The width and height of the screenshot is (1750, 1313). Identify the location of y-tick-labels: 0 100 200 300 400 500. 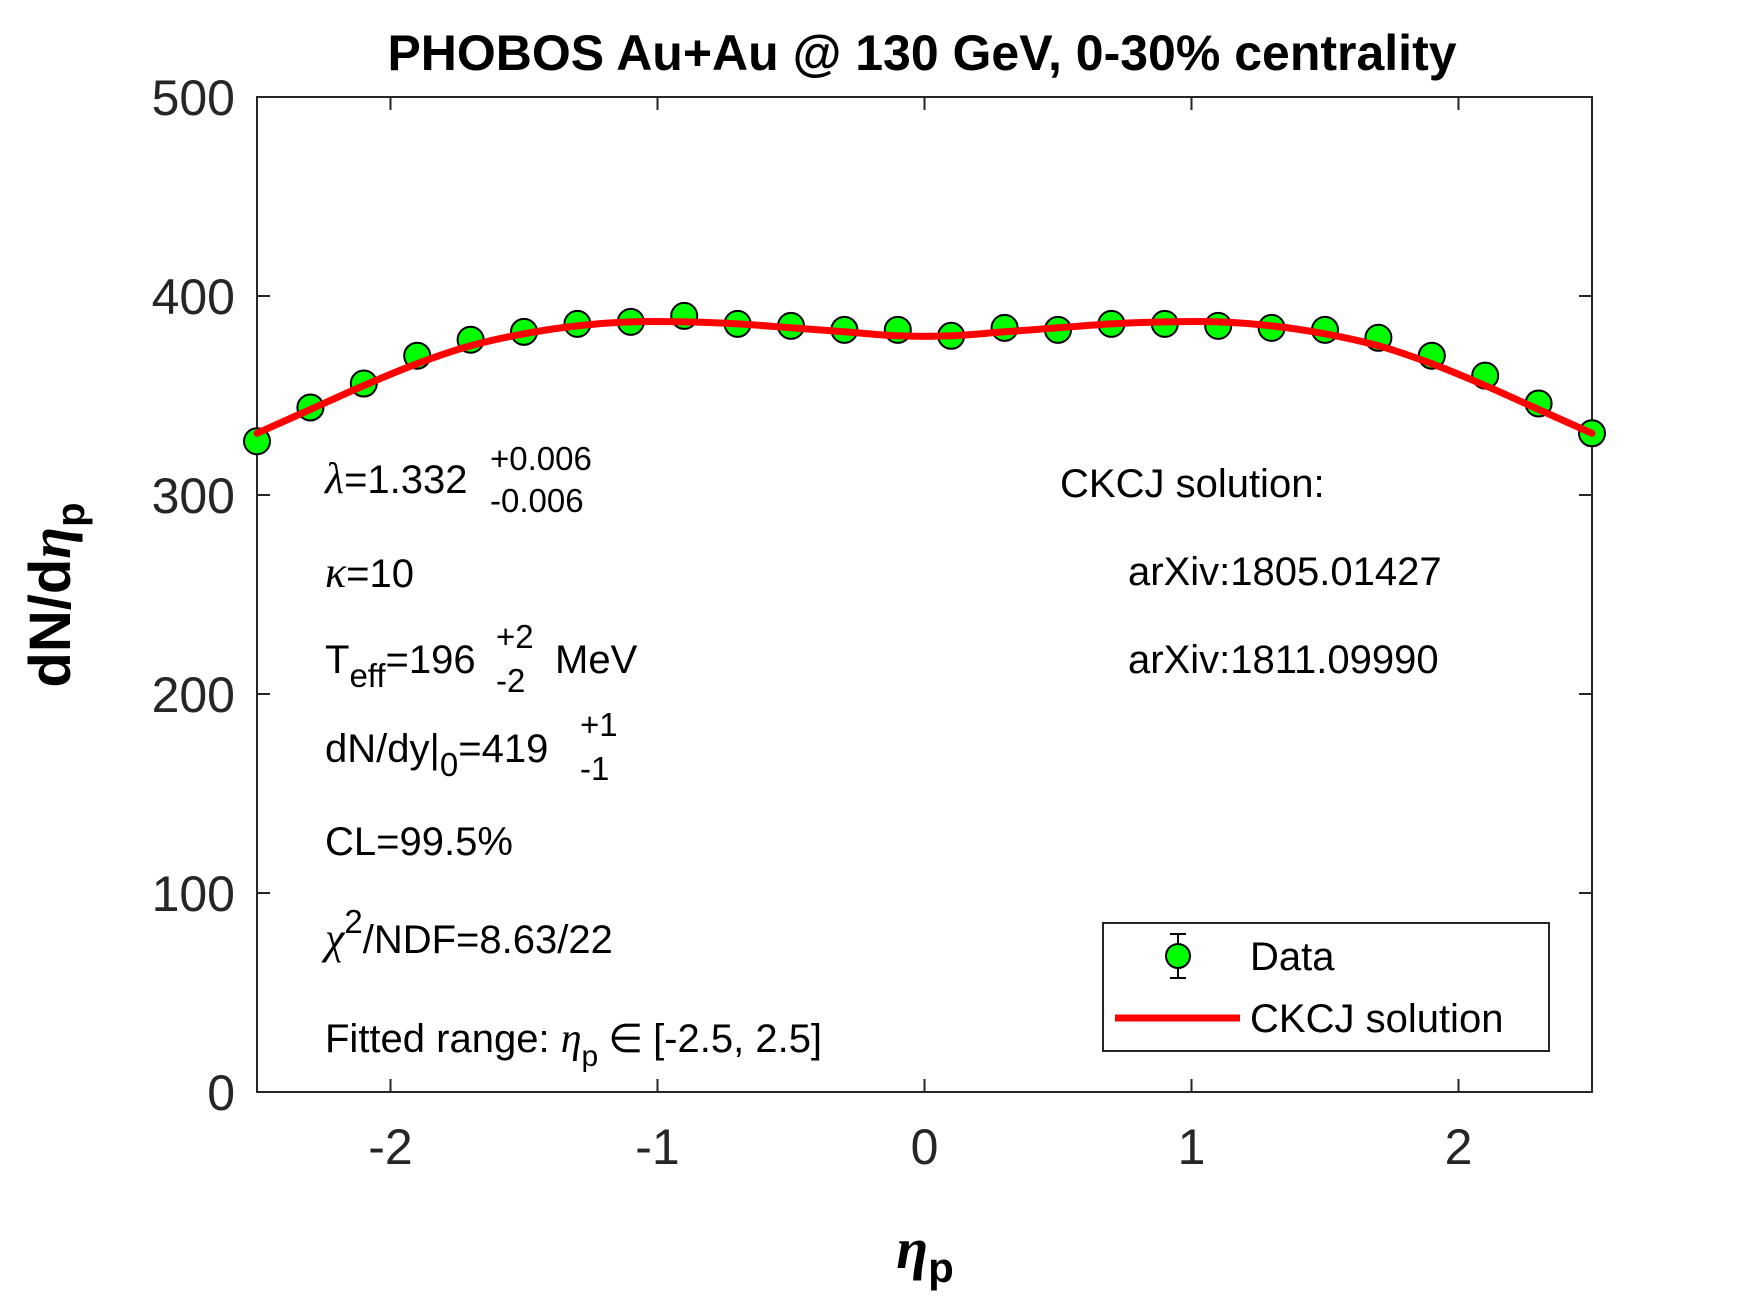
(193, 595).